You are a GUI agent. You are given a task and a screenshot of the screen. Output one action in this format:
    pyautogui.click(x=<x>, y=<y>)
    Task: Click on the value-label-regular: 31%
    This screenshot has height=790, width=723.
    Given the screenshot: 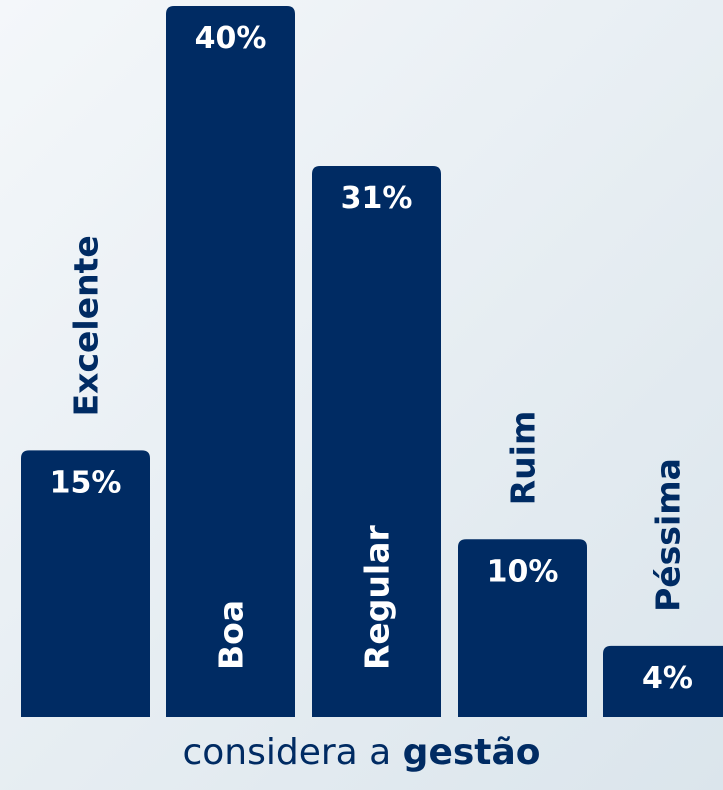 What is the action you would take?
    pyautogui.click(x=377, y=198)
    